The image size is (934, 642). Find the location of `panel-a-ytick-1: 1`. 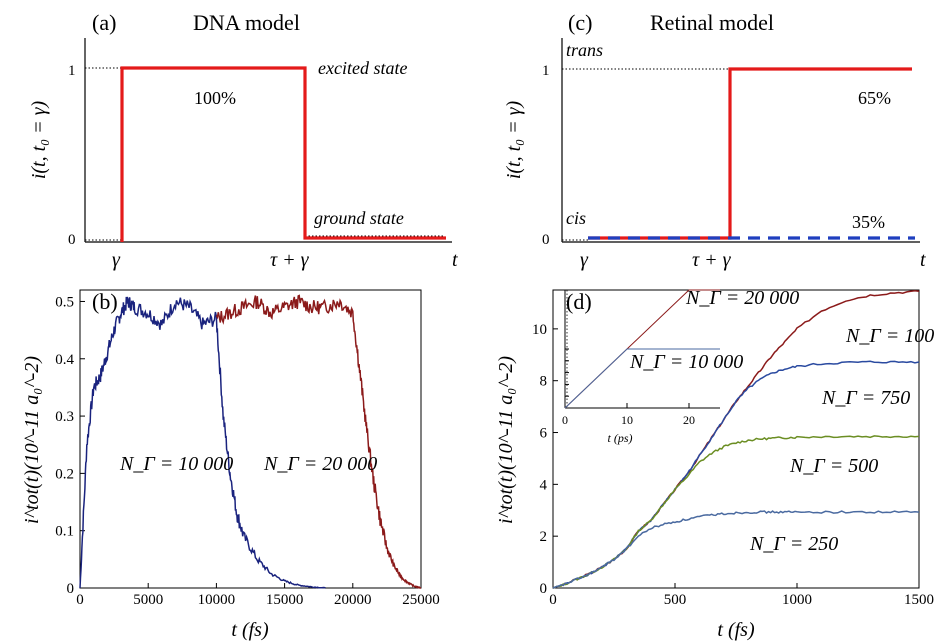

panel-a-ytick-1: 1 is located at coordinates (72, 71).